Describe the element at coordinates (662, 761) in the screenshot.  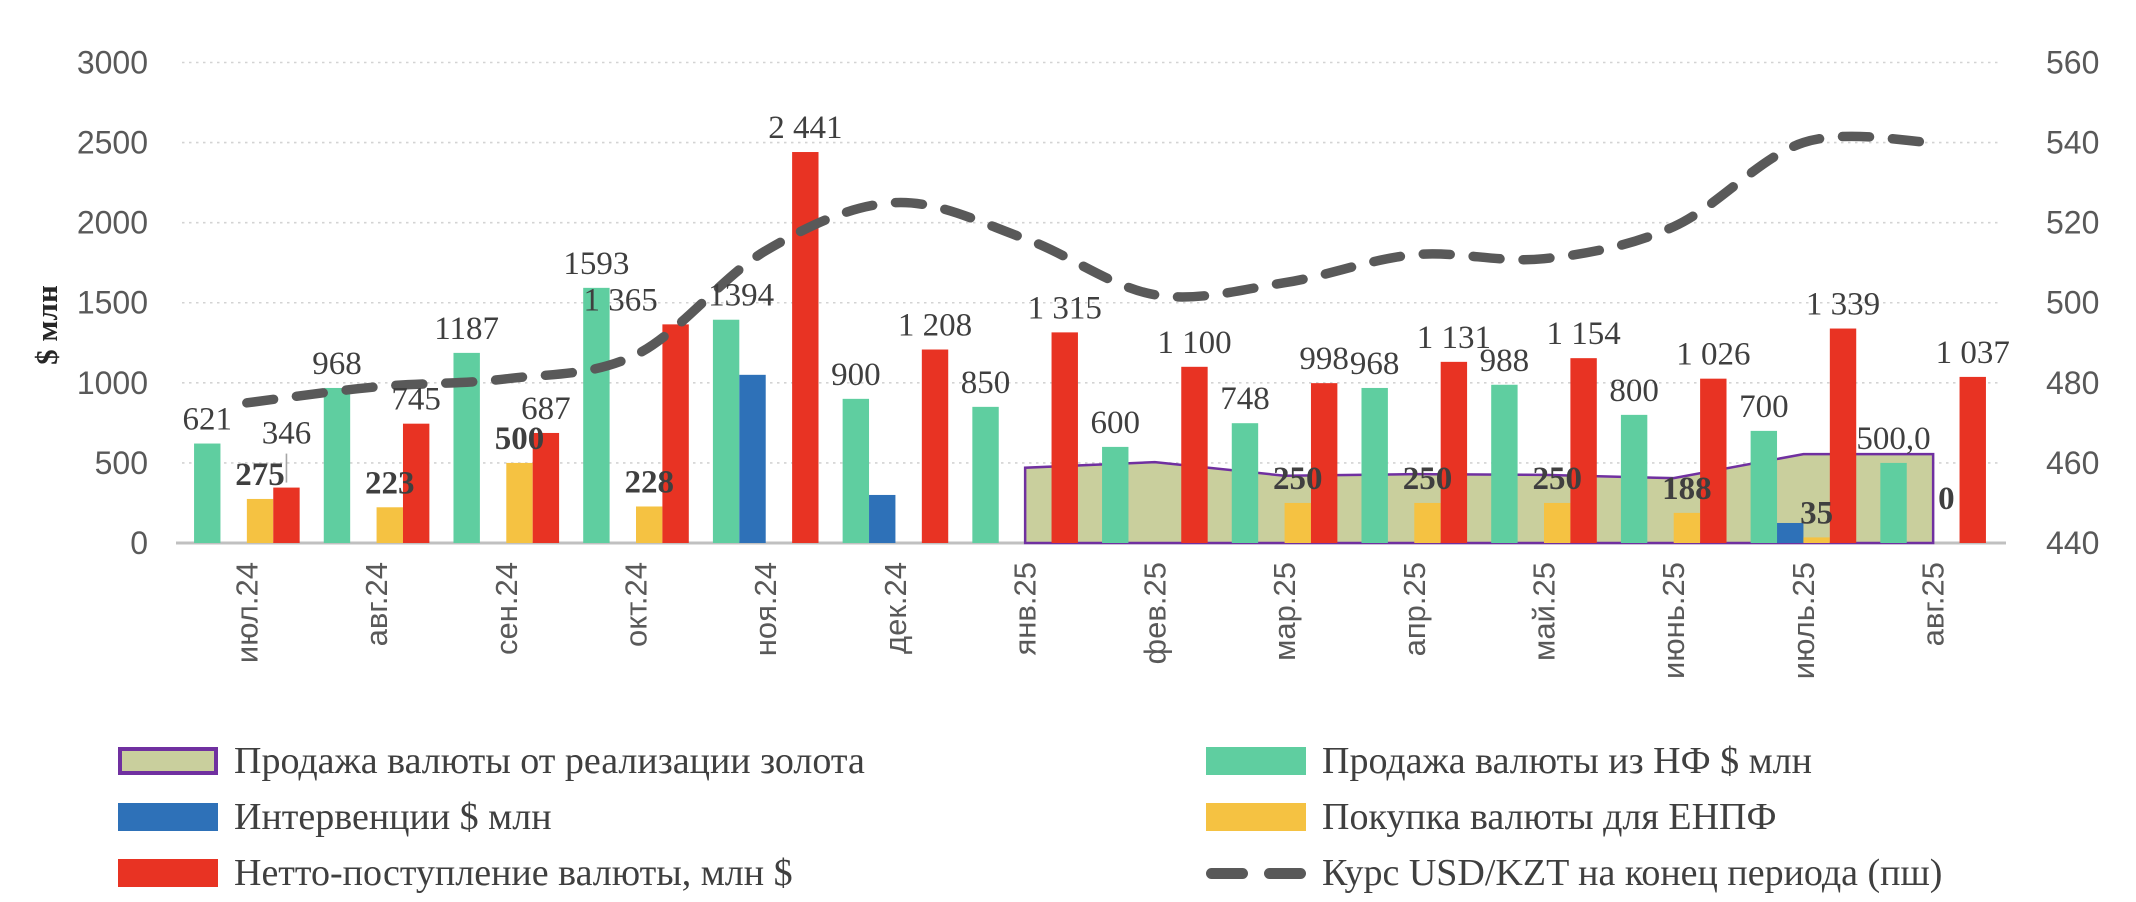
I see `legend-item-gold-area: Продажа валюты от реализации золота` at that location.